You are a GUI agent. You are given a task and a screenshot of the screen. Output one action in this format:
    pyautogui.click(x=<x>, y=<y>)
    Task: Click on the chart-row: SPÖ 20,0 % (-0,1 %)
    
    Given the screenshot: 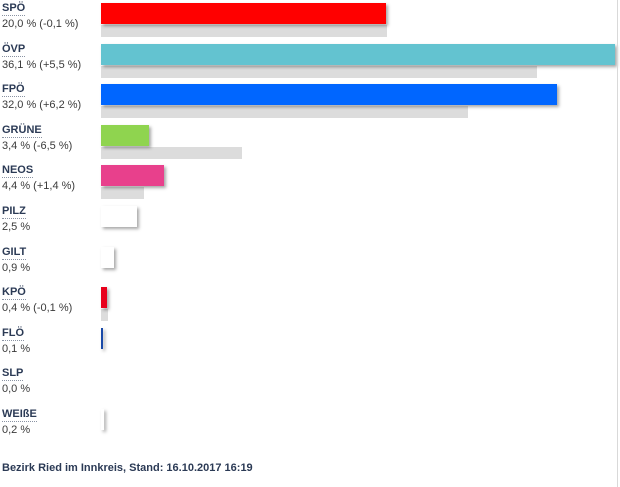 What is the action you would take?
    pyautogui.click(x=310, y=22)
    